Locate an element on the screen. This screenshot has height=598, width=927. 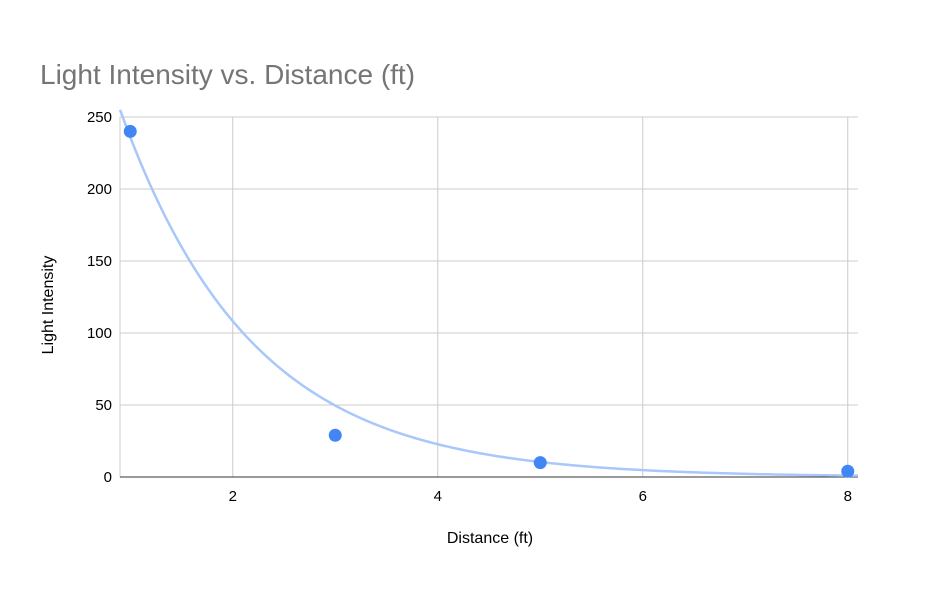
y-tick-label: 250 is located at coordinates (99, 117).